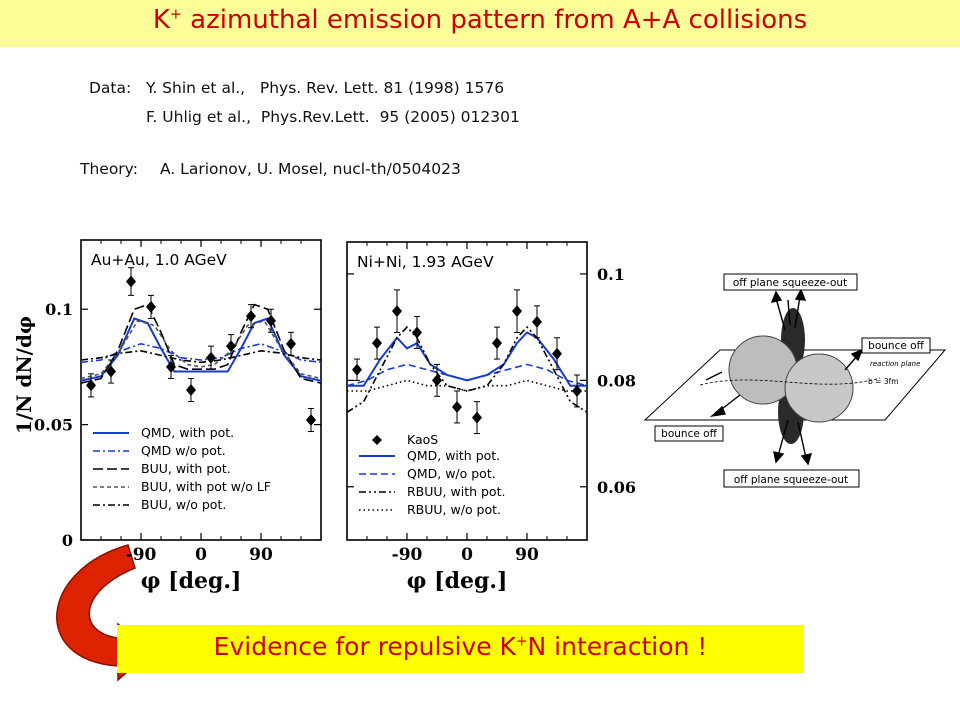  What do you see at coordinates (183, 450) in the screenshot?
I see `legend-label: QMD w/o pot.` at bounding box center [183, 450].